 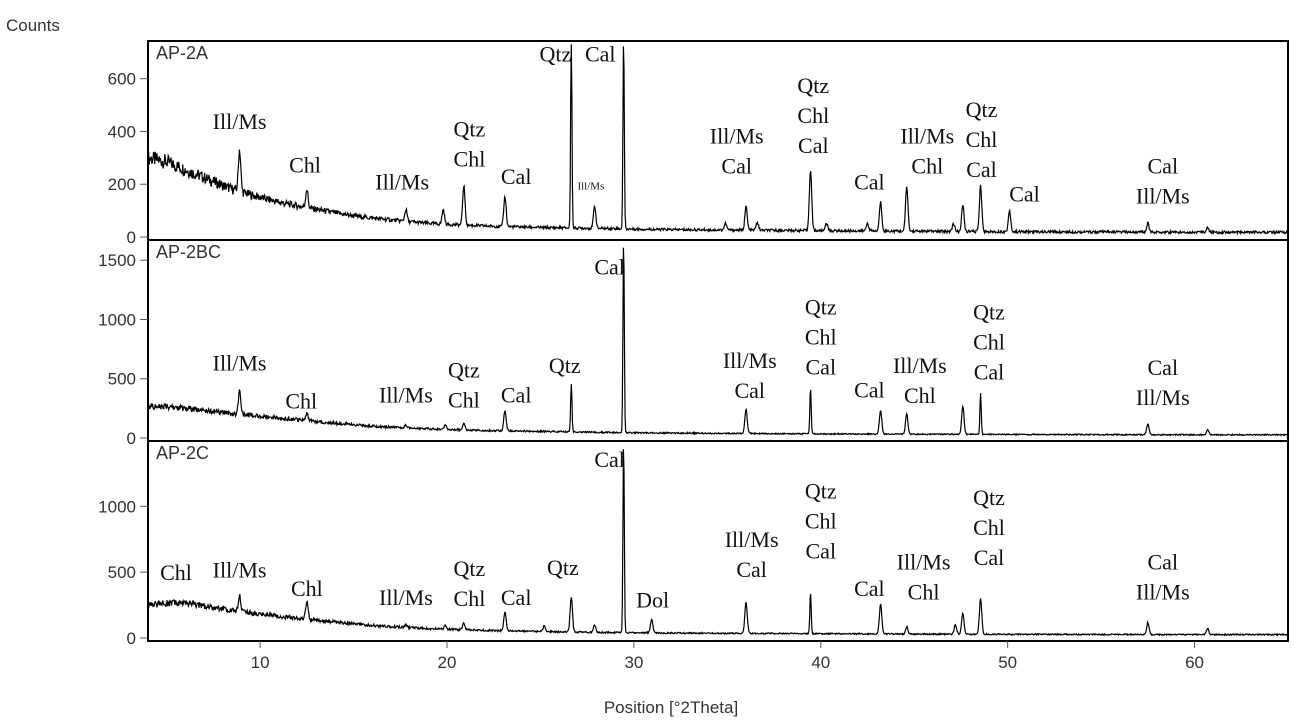 What do you see at coordinates (1007, 662) in the screenshot?
I see `x-tick-label: 50` at bounding box center [1007, 662].